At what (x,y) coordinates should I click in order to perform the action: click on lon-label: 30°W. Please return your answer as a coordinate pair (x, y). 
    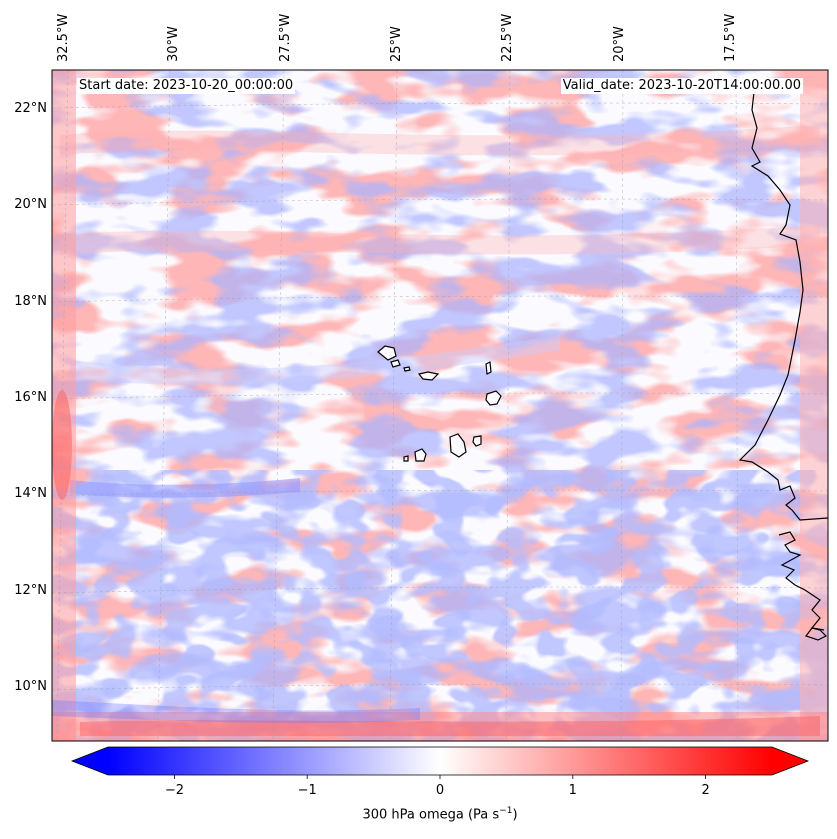
    Looking at the image, I should click on (173, 44).